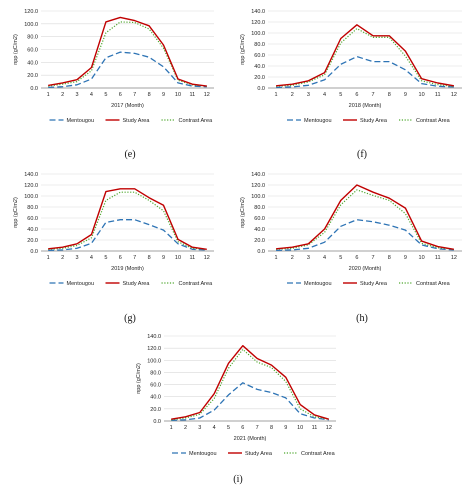 The width and height of the screenshot is (474, 488). What do you see at coordinates (362, 154) in the screenshot?
I see `panel-label: (f)` at bounding box center [362, 154].